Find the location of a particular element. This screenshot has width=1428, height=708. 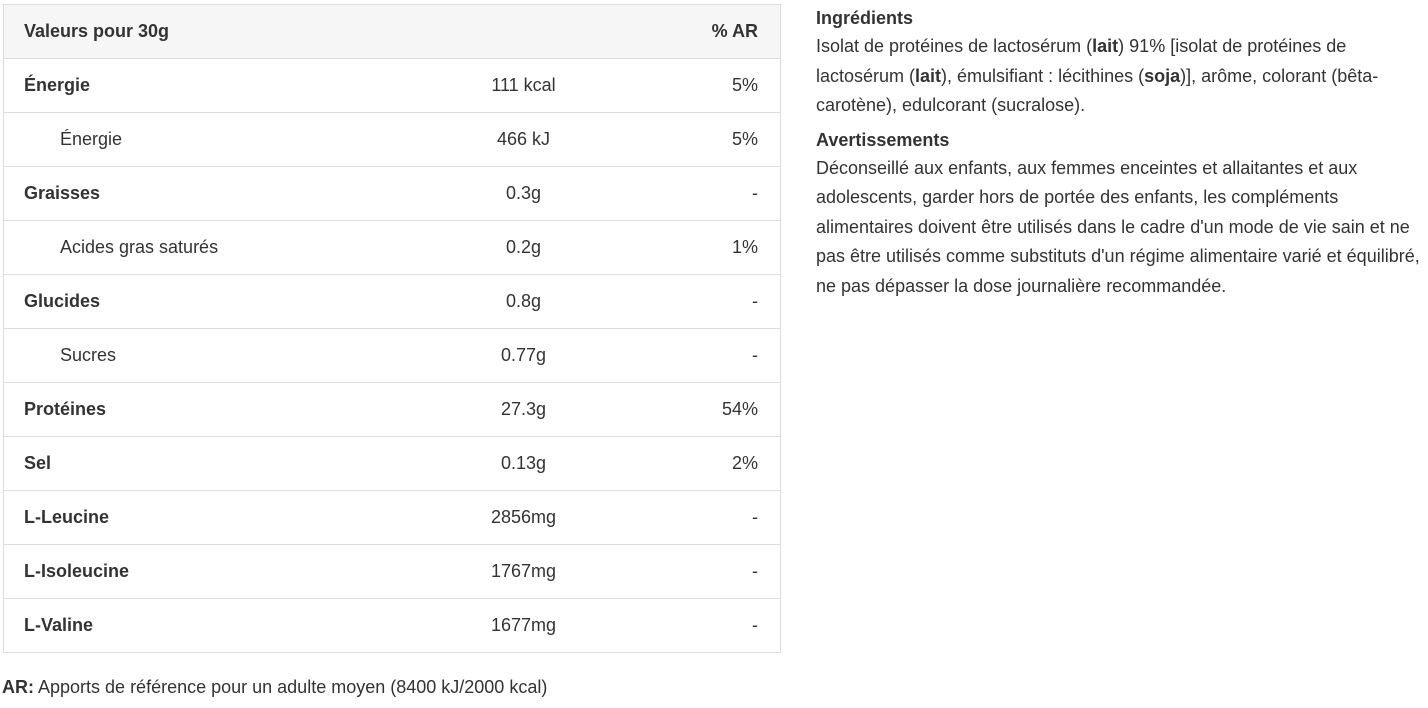

nutrient-amount: 1677mg is located at coordinates (523, 625).